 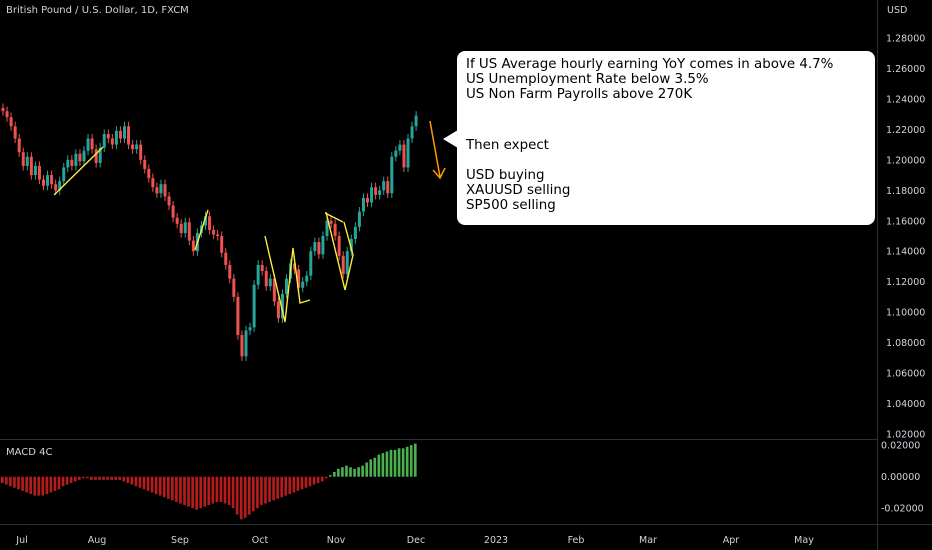 What do you see at coordinates (905, 313) in the screenshot?
I see `y-tick-label: 1.10000` at bounding box center [905, 313].